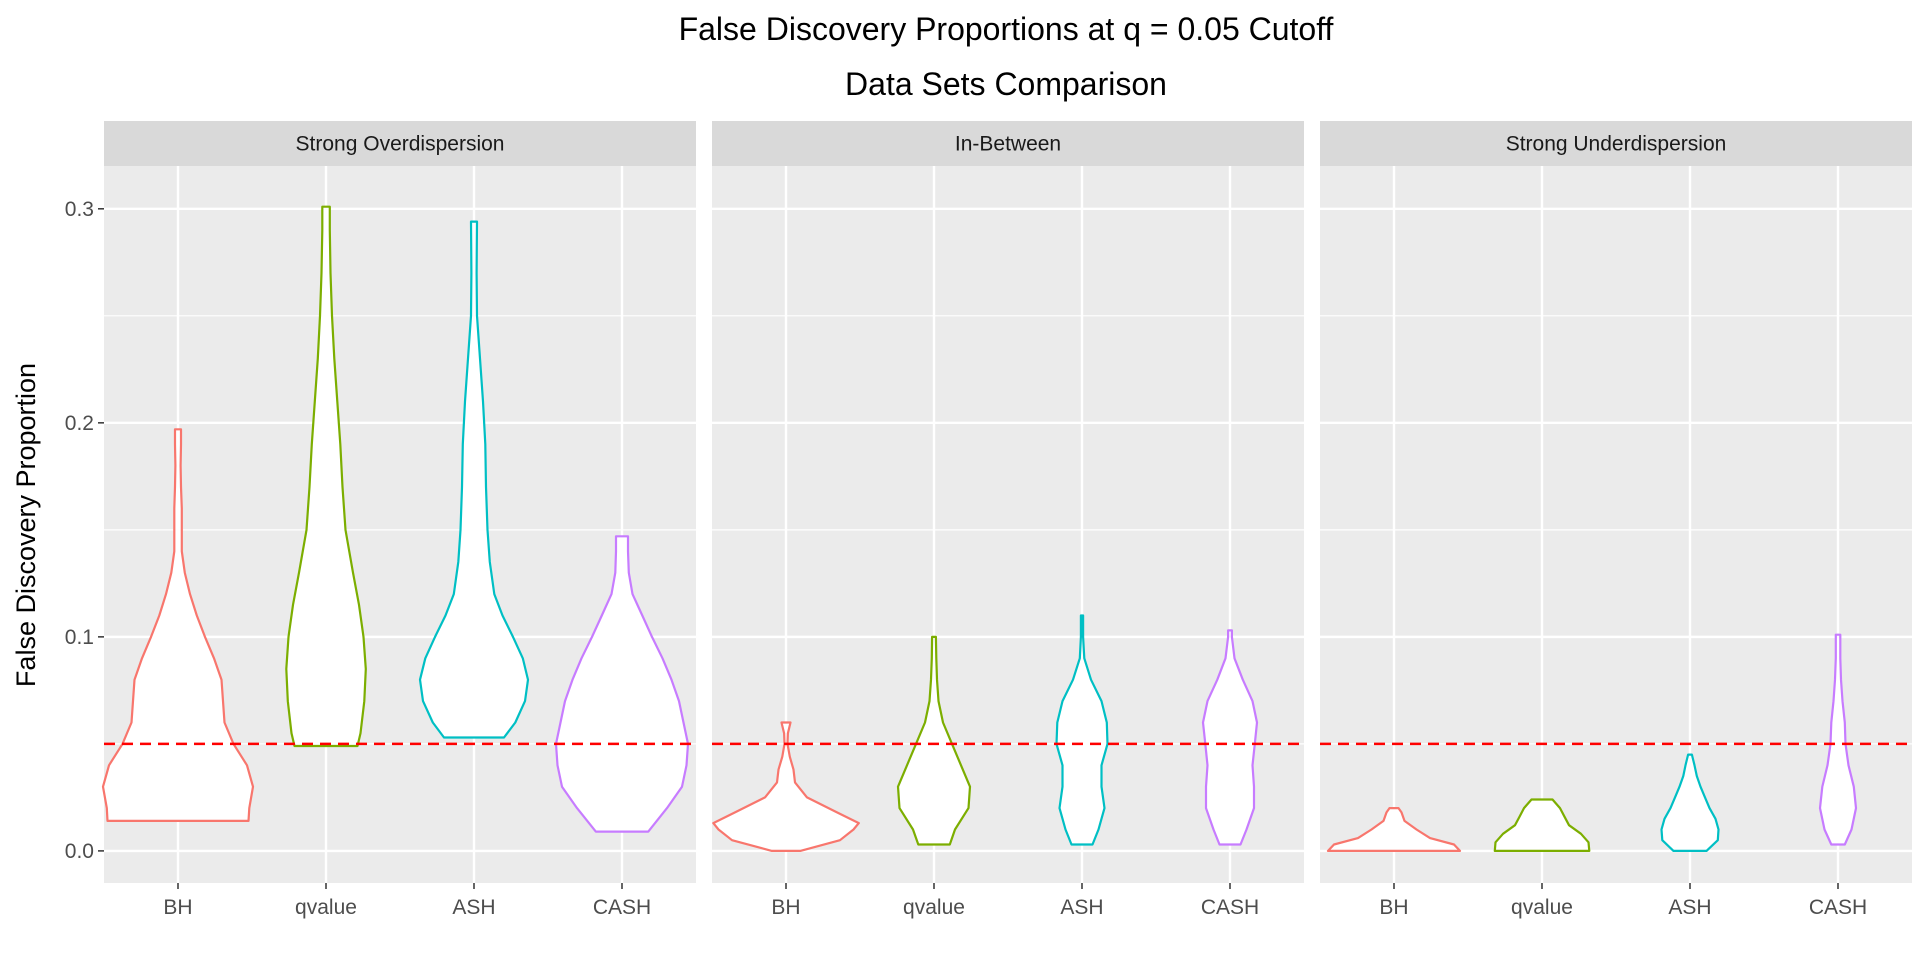 The height and width of the screenshot is (960, 1920). I want to click on facet-strip-label: Strong Underdispersion, so click(1616, 144).